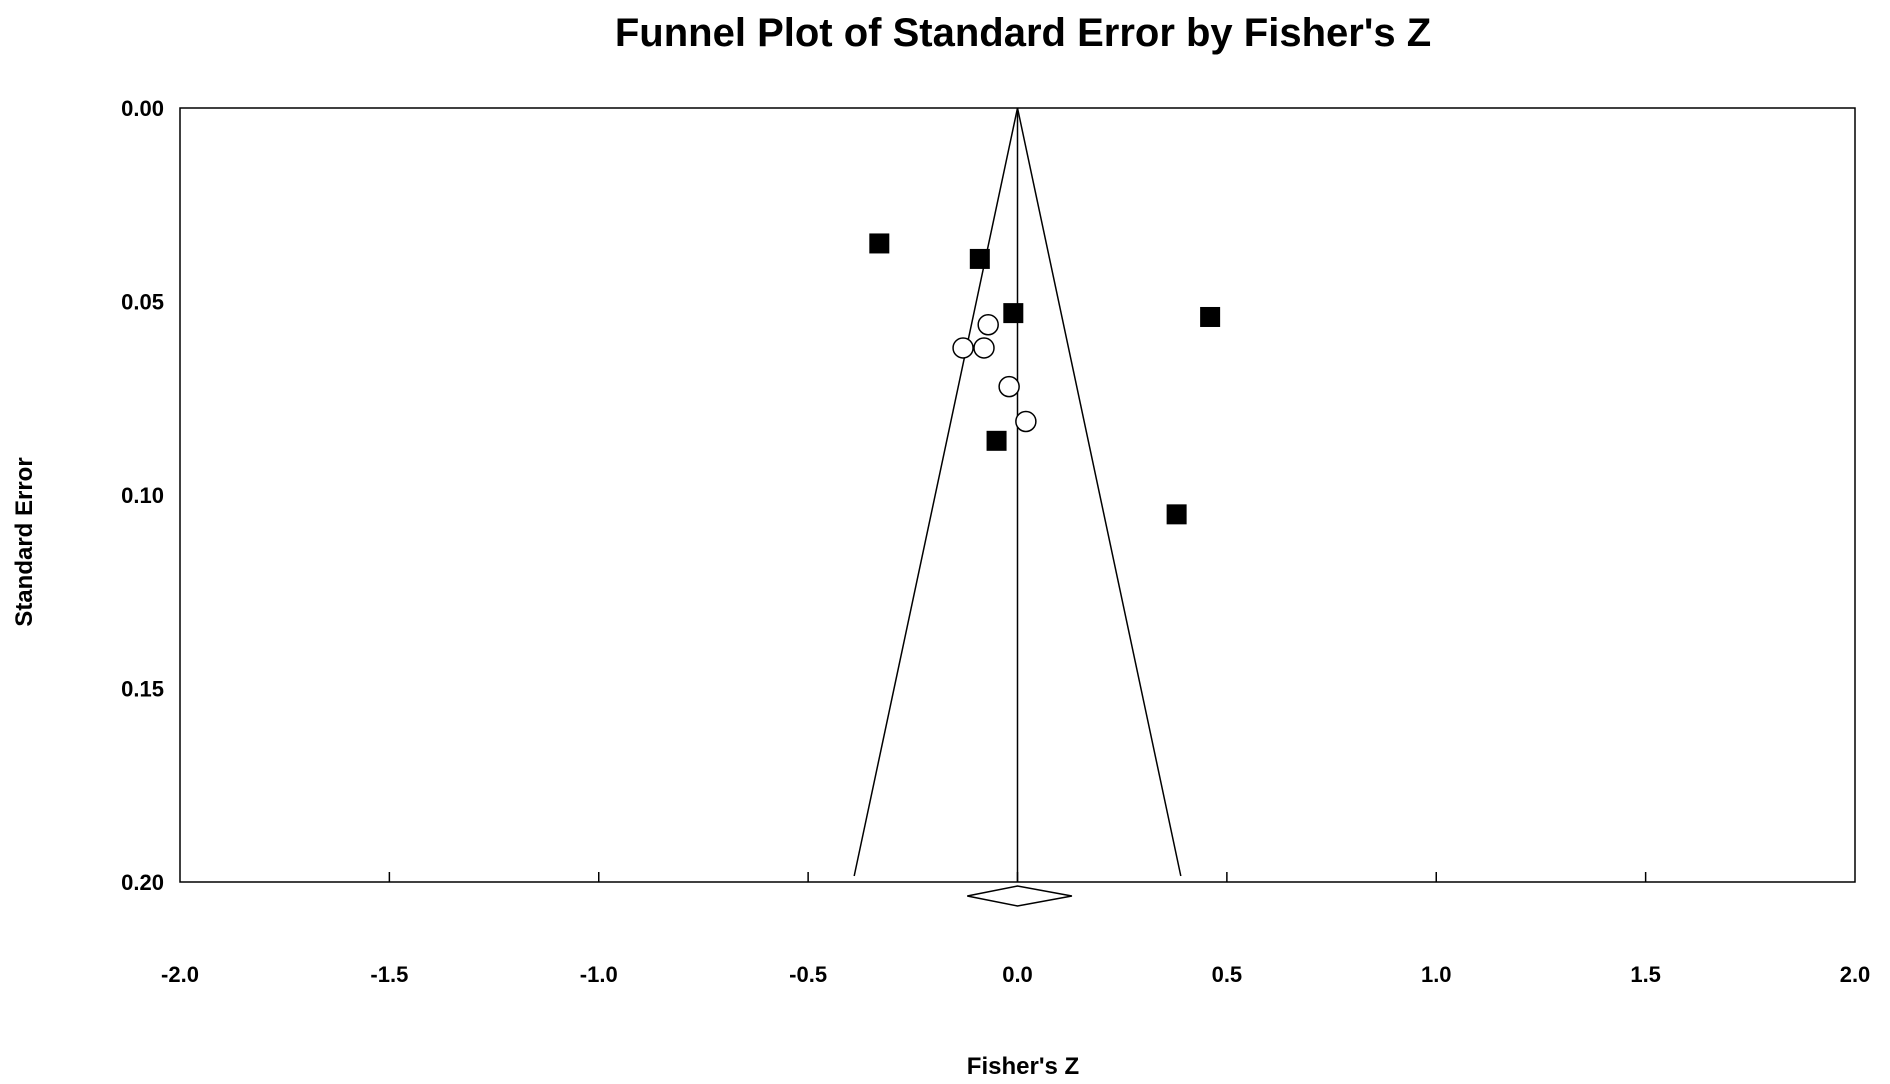 This screenshot has height=1084, width=1890. I want to click on x-tick-label: 0.5, so click(1227, 974).